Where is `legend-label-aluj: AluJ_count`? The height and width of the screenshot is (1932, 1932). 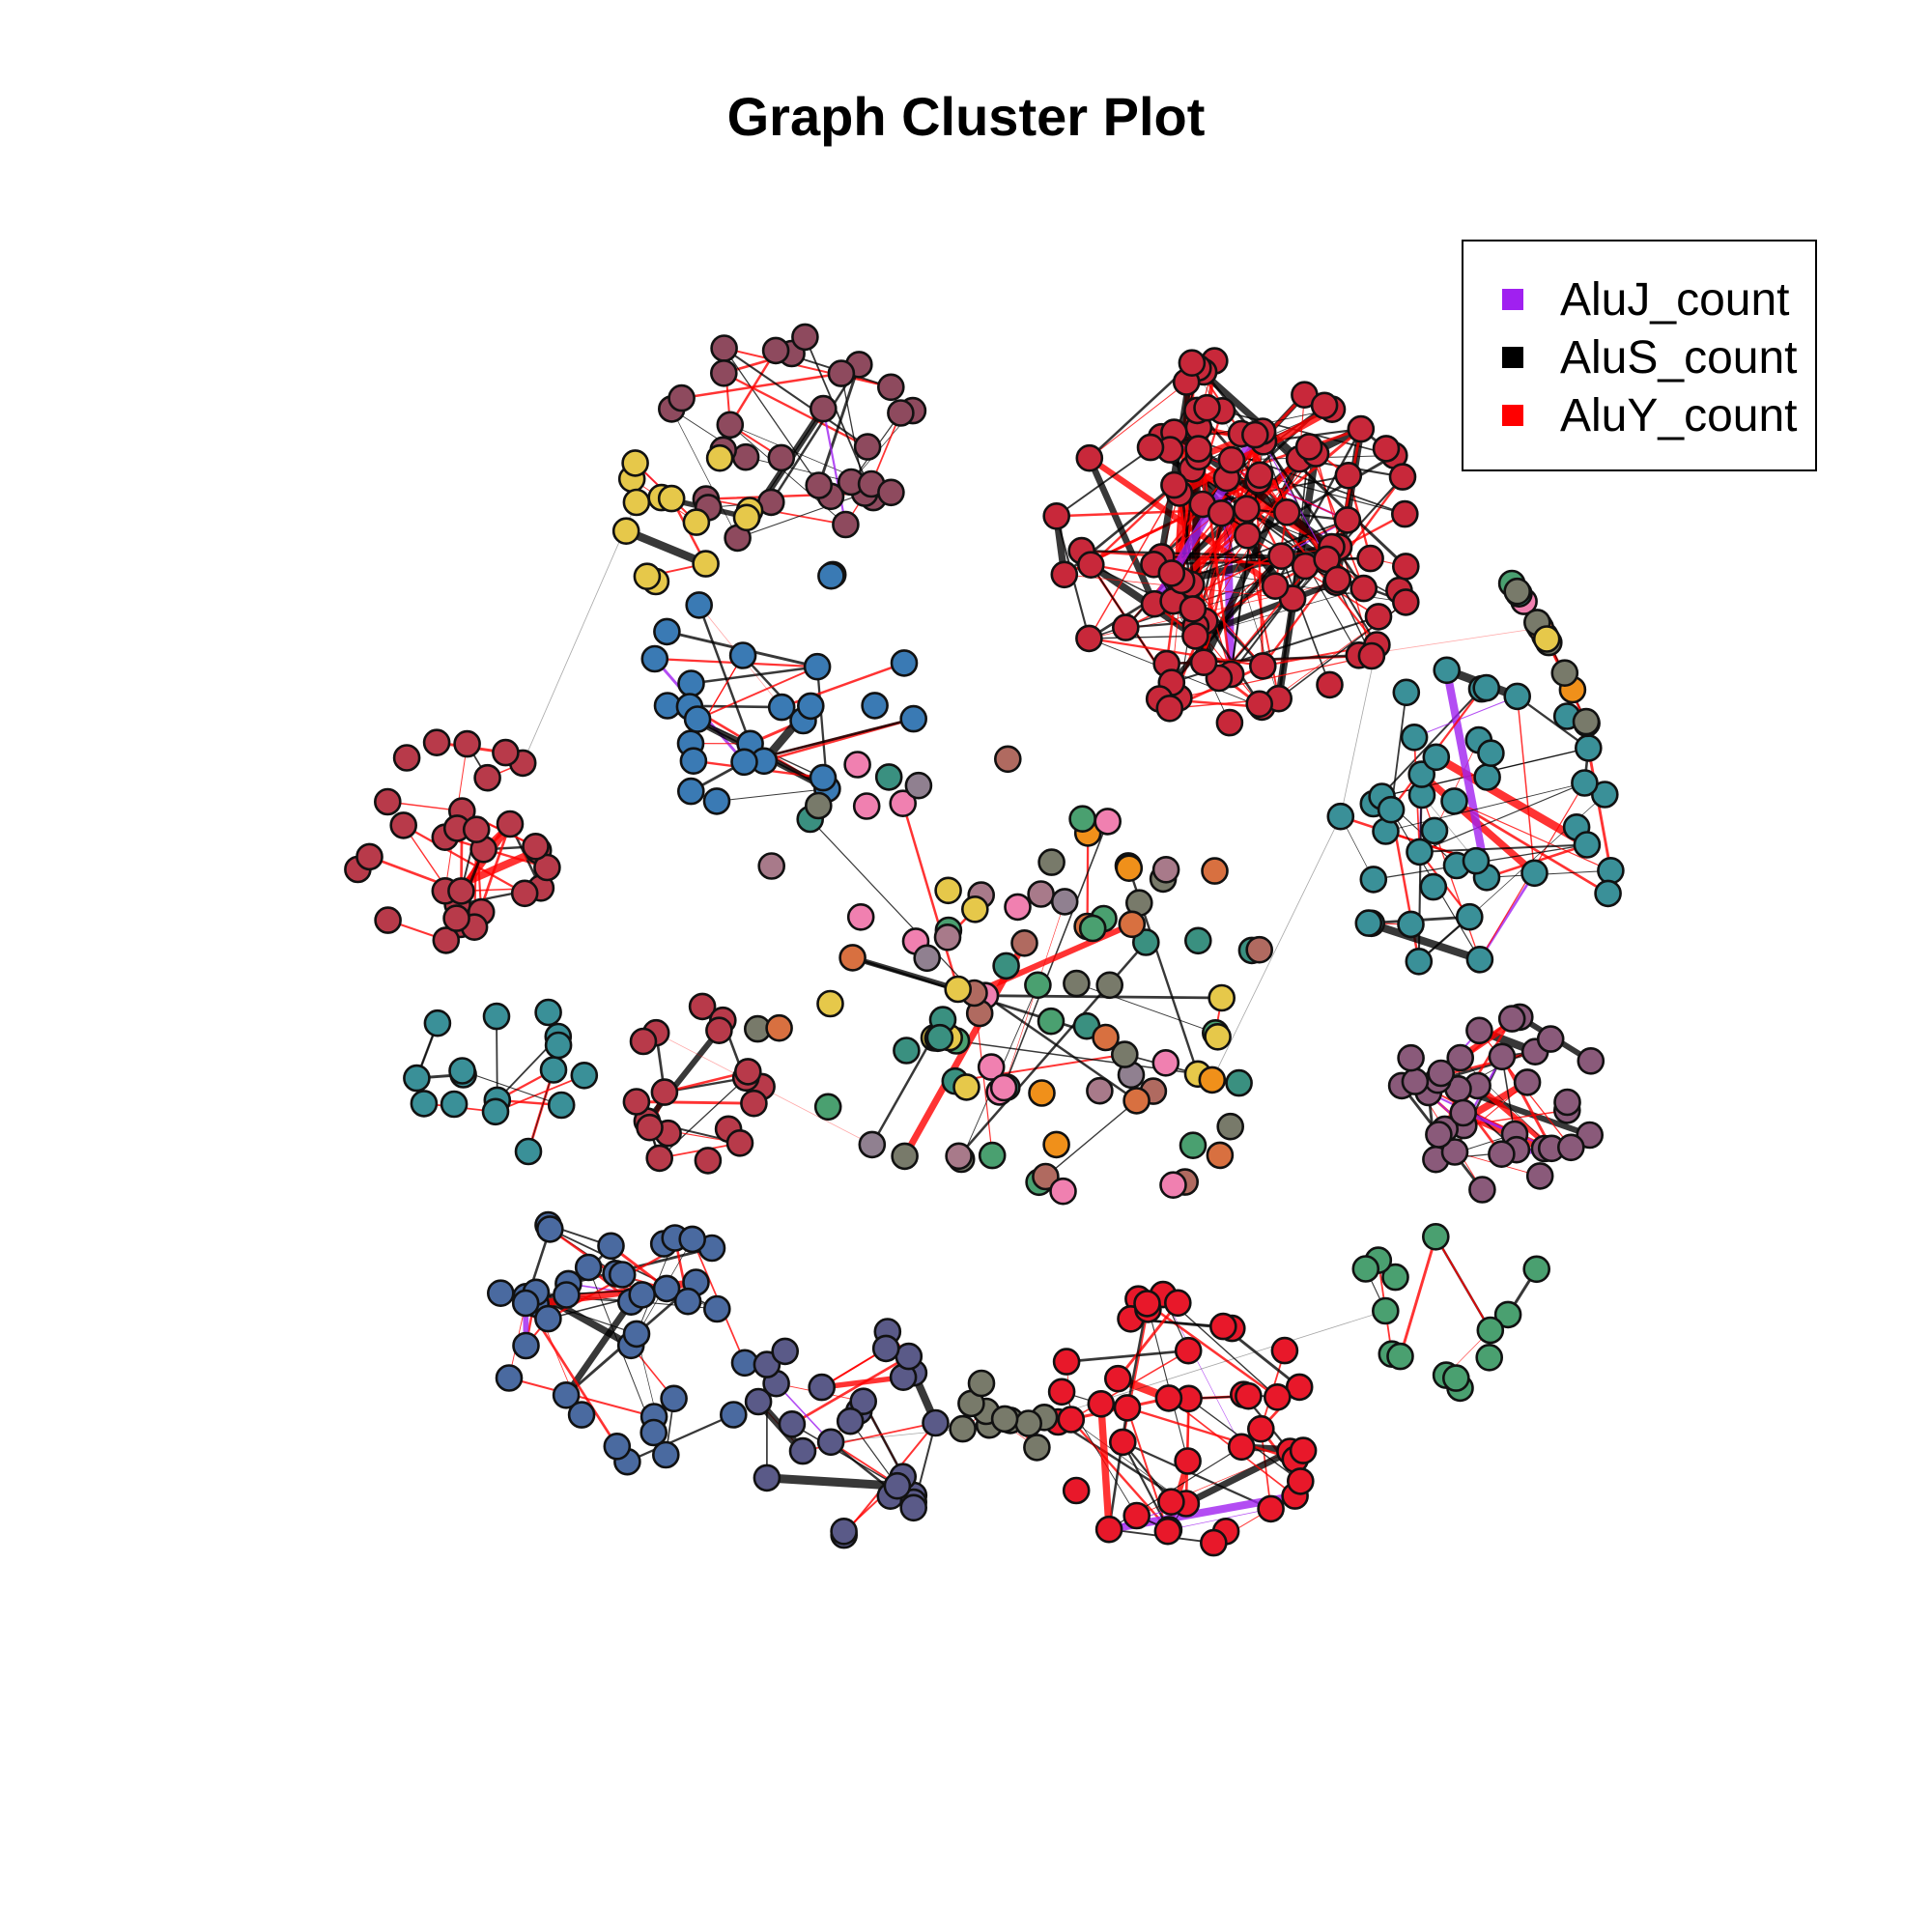
legend-label-aluj: AluJ_count is located at coordinates (1675, 299).